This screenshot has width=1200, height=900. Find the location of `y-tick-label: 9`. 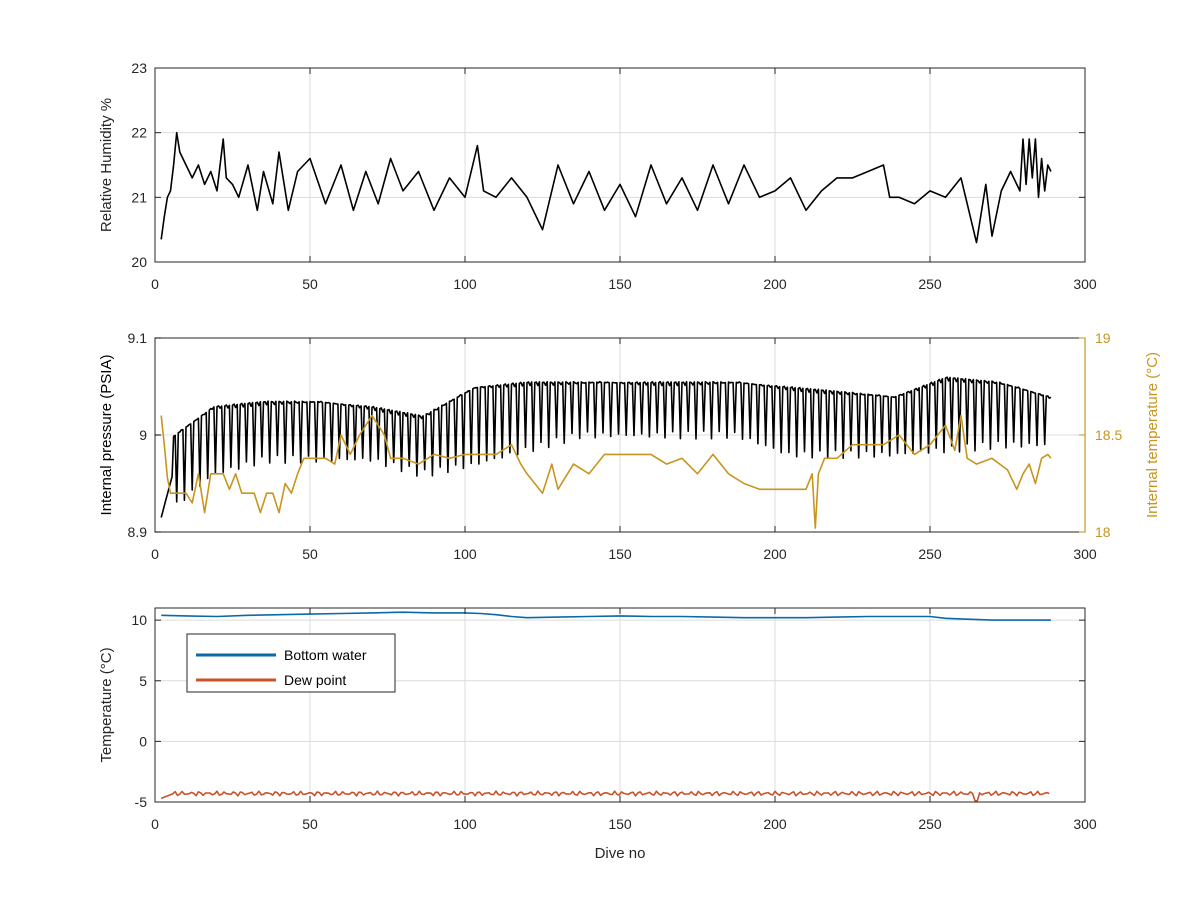

y-tick-label: 9 is located at coordinates (143, 435).